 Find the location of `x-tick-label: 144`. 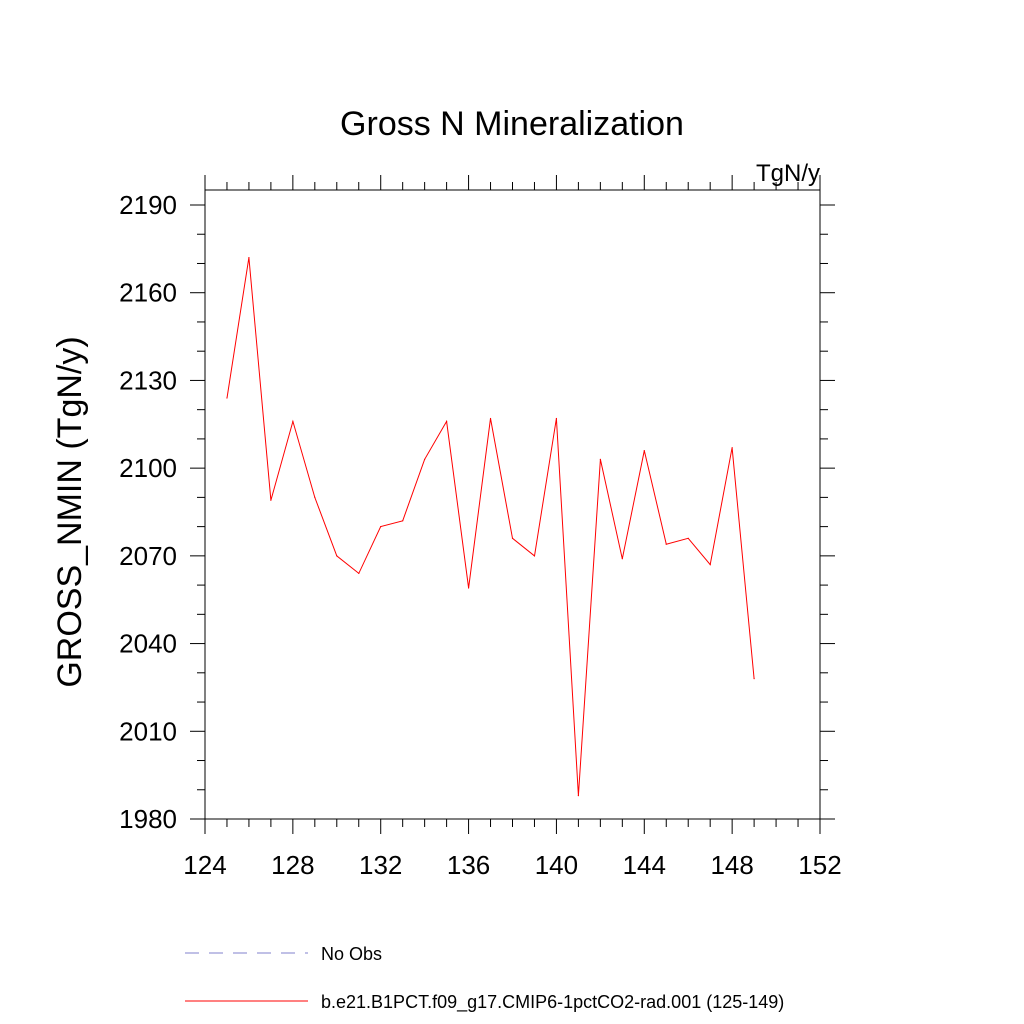

x-tick-label: 144 is located at coordinates (644, 865).